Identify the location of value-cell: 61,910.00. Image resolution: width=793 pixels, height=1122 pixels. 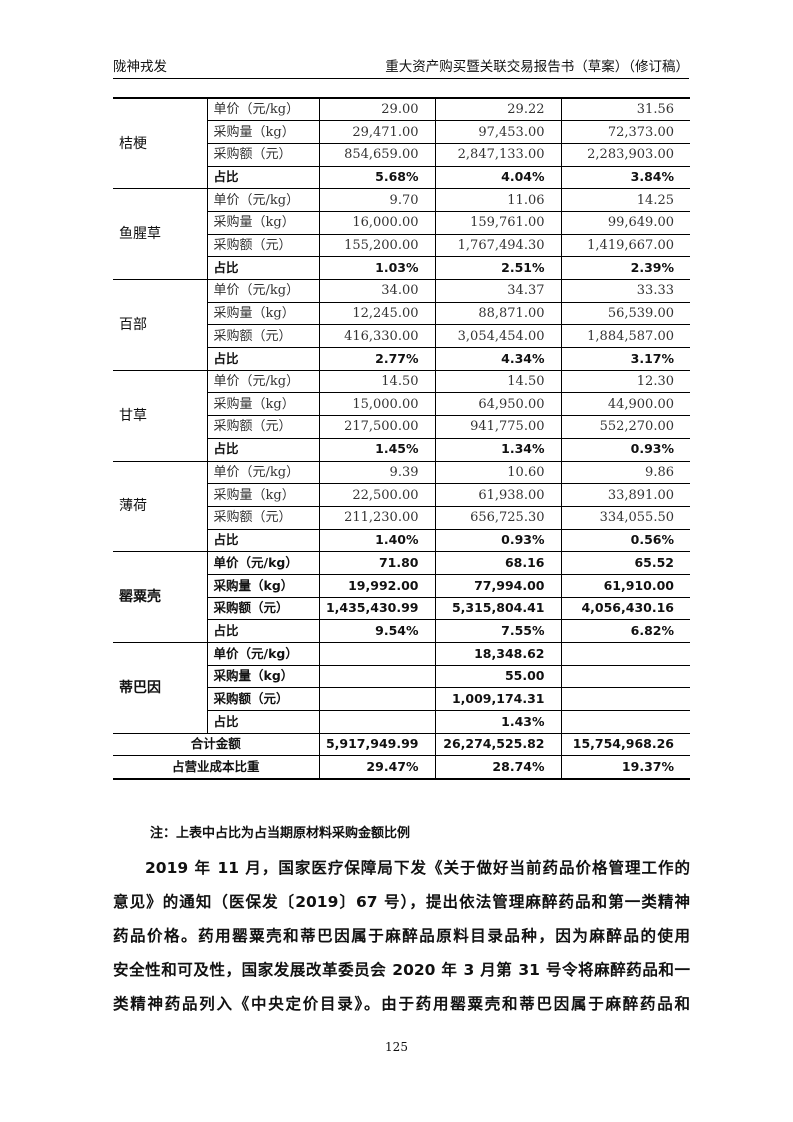
(625, 585).